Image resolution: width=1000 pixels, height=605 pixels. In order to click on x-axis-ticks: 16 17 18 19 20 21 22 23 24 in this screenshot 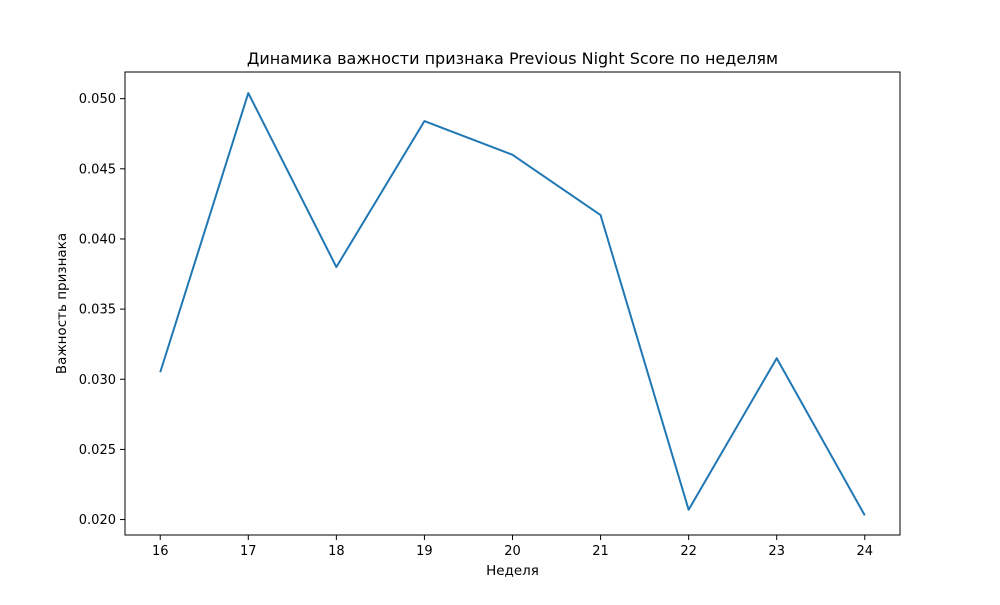, I will do `click(512, 547)`.